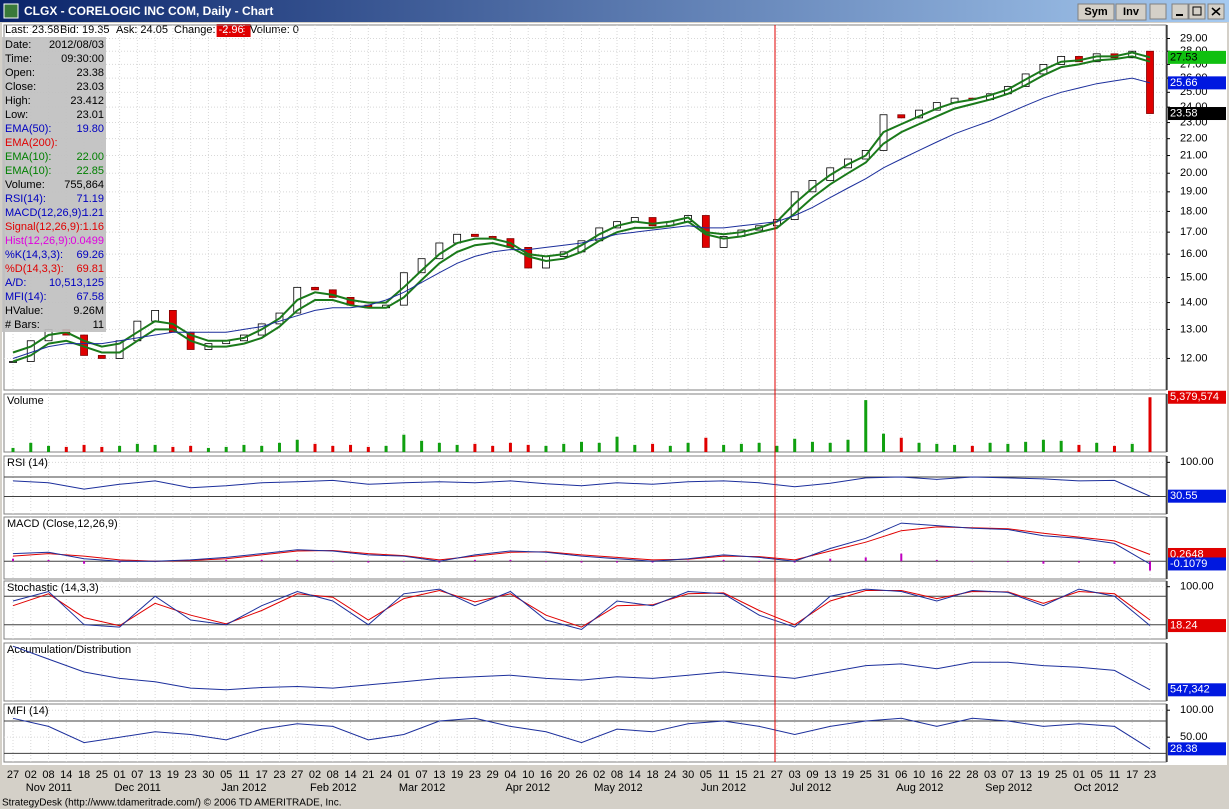 This screenshot has height=809, width=1229. I want to click on inv-button-label: Inv, so click(1131, 12).